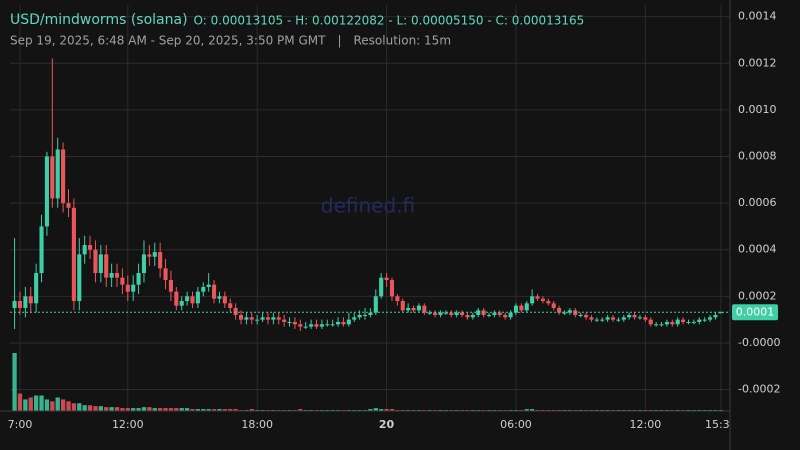 The image size is (800, 450). Describe the element at coordinates (757, 202) in the screenshot. I see `y-tick-label: 0.0006` at that location.